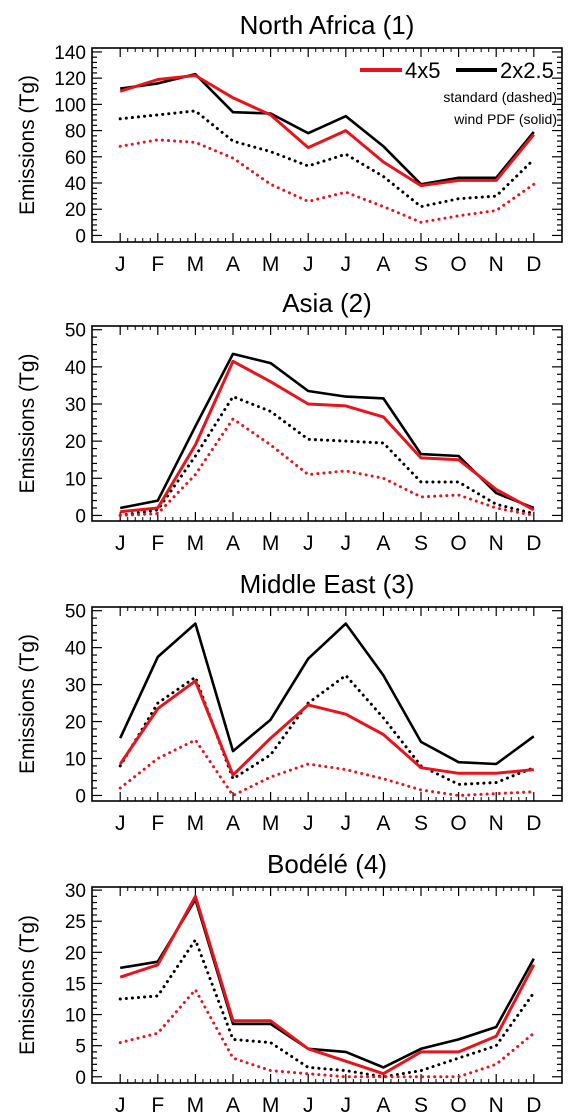 This screenshot has height=1117, width=577. What do you see at coordinates (422, 70) in the screenshot?
I see `legend-label-4x5: 4x5` at bounding box center [422, 70].